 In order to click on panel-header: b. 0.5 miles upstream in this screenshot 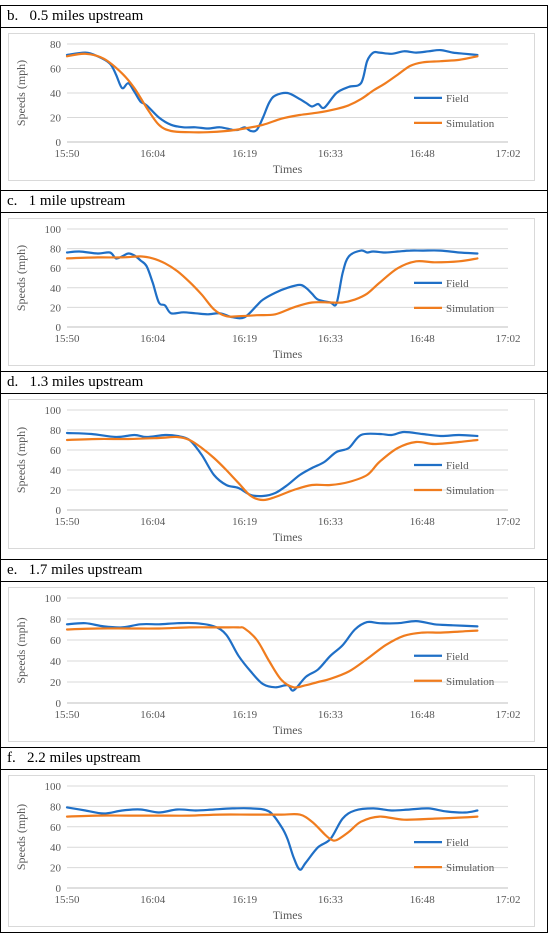, I will do `click(274, 17)`.